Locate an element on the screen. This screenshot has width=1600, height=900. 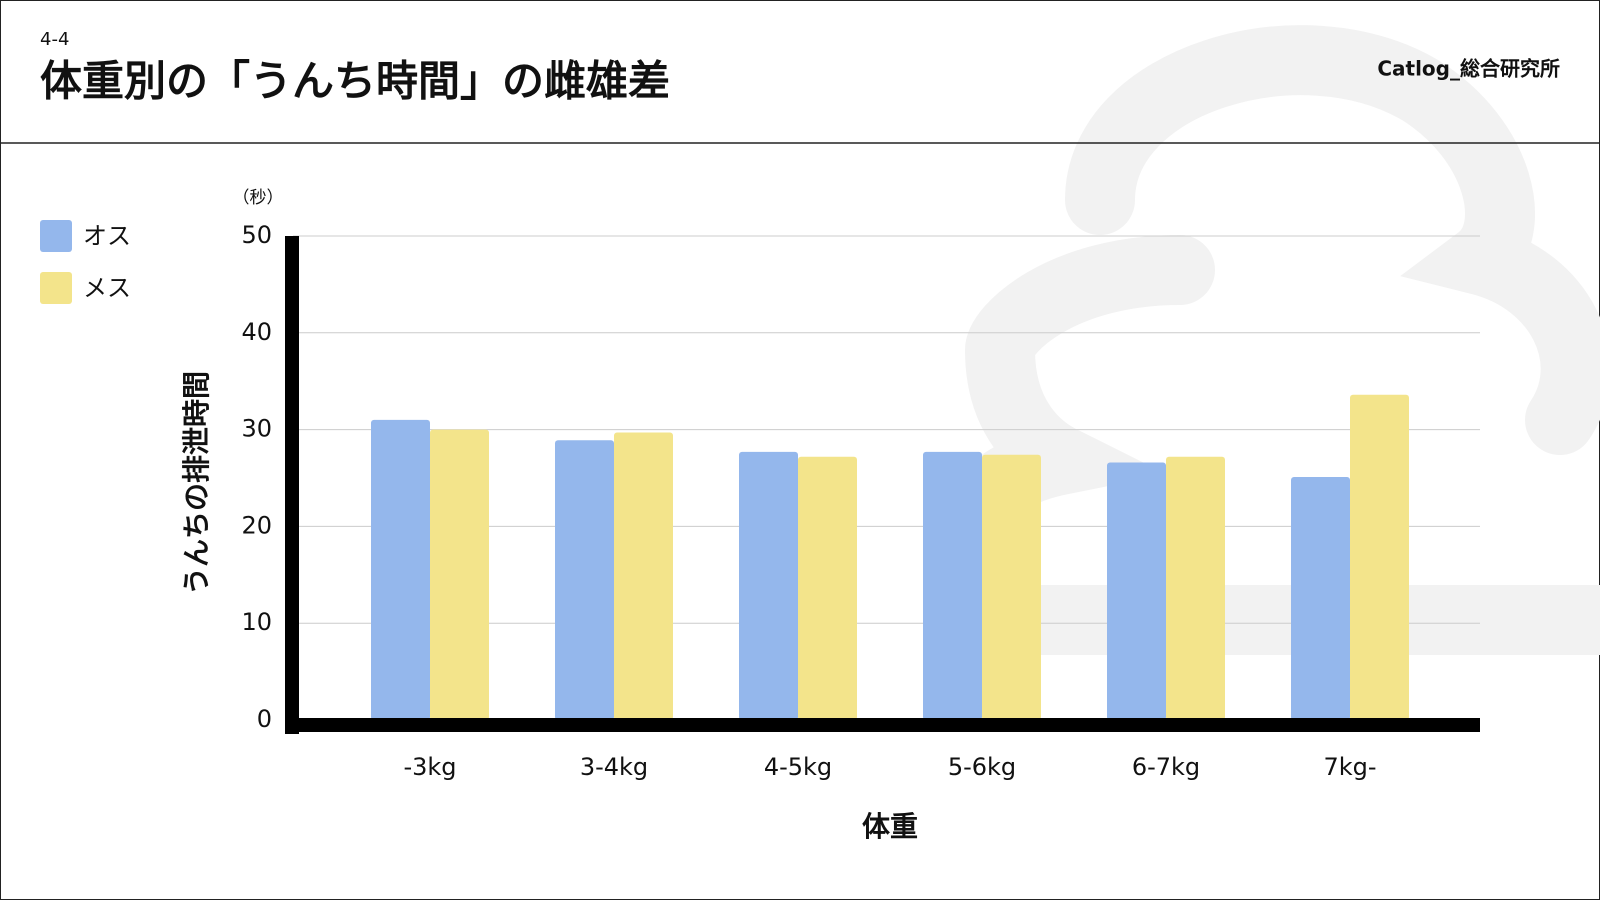
legend-label: メス is located at coordinates (107, 288).